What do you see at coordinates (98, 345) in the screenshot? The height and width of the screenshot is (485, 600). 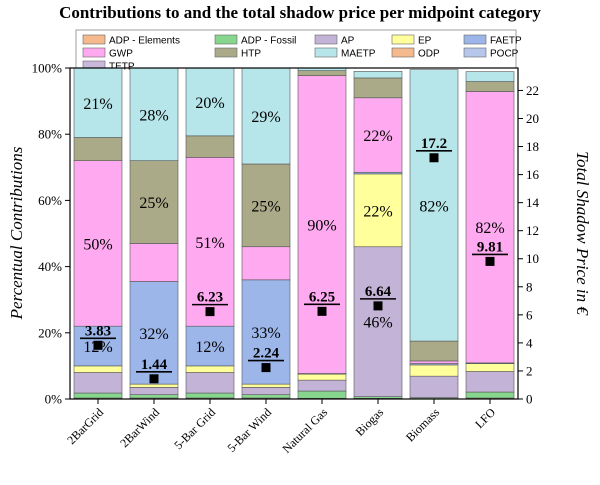 I see `price-marker-2bargrid` at bounding box center [98, 345].